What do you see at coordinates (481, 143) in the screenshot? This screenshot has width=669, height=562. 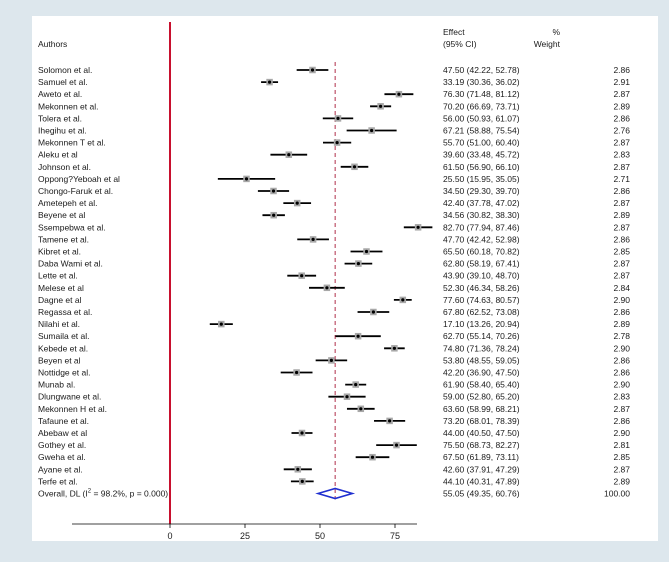 I see `study-effect-ci: 55.70 (51.00, 60.40)` at bounding box center [481, 143].